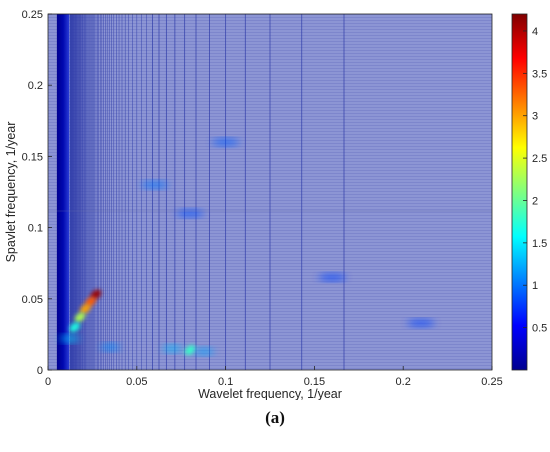 Image resolution: width=550 pixels, height=452 pixels. I want to click on colorbar-tick-label: 4, so click(535, 32).